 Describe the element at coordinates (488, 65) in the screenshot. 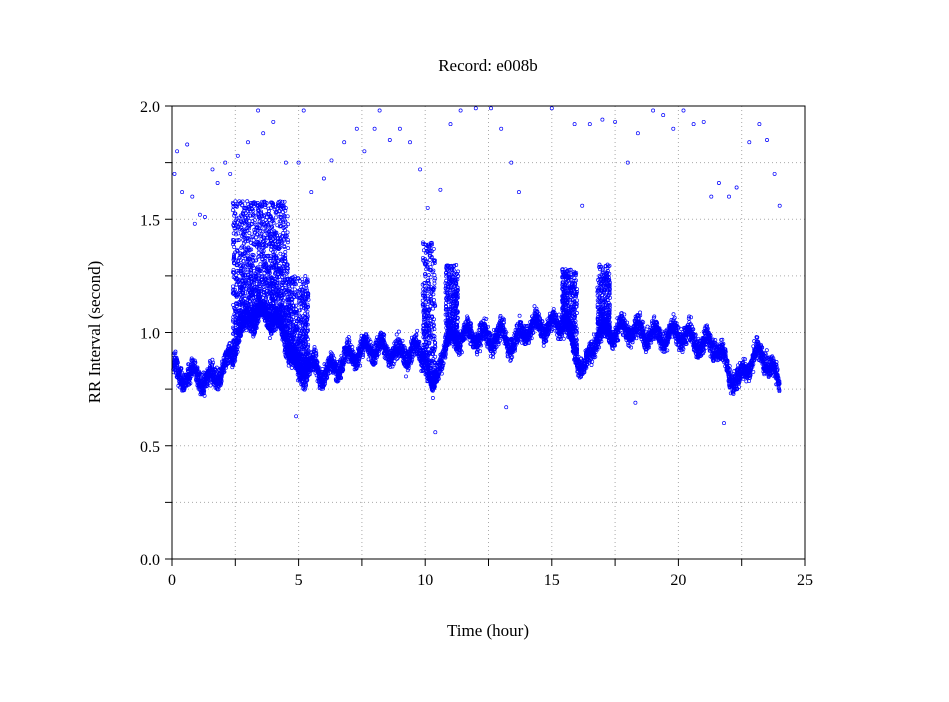

I see `chart-title: Record: e008b` at that location.